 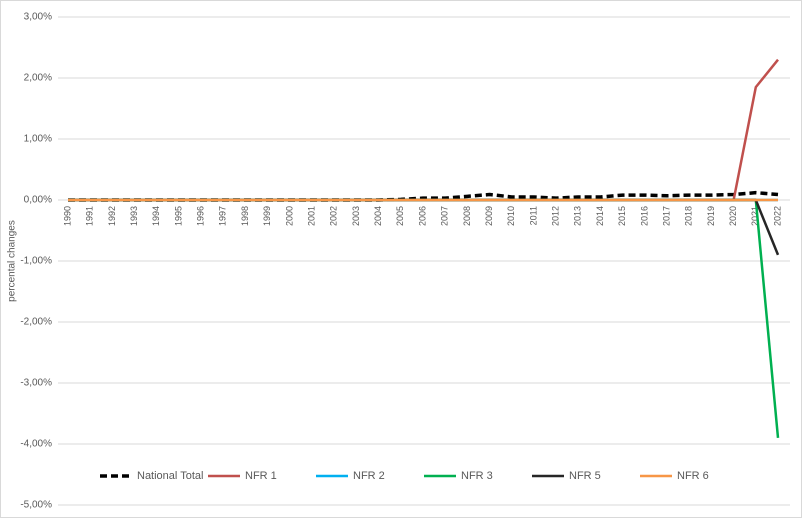 What do you see at coordinates (267, 216) in the screenshot?
I see `x-tick-label: 1999` at bounding box center [267, 216].